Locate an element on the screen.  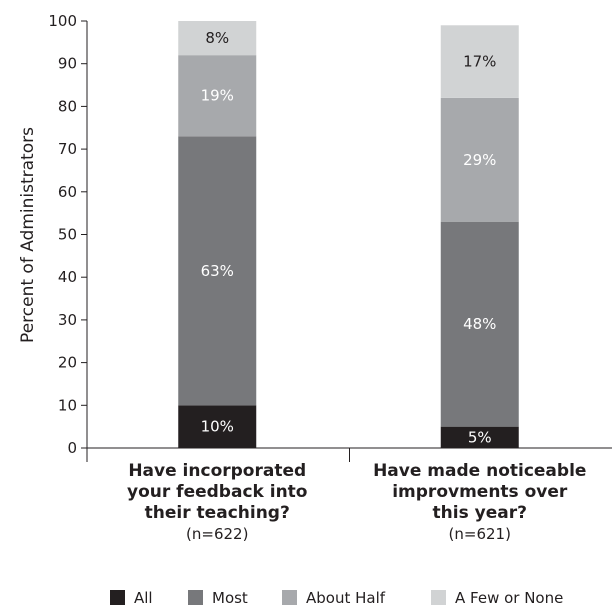
y-axis-title: Percent of Administrators is located at coordinates (28, 235).